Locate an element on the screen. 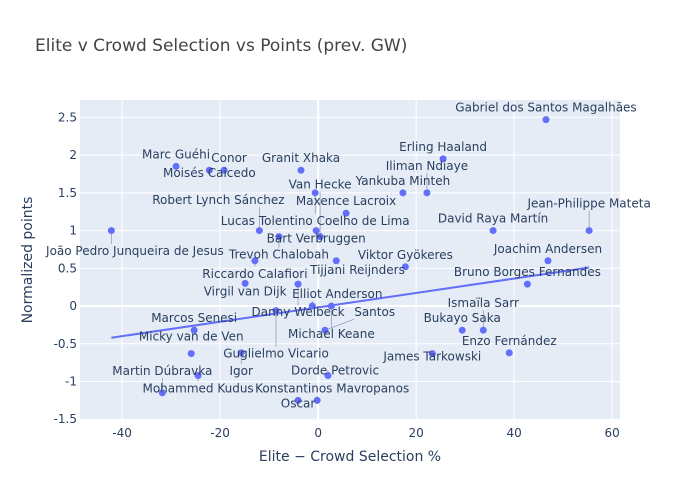 This screenshot has height=500, width=700. point-label: Gabriel dos Santos Magalhães is located at coordinates (545, 108).